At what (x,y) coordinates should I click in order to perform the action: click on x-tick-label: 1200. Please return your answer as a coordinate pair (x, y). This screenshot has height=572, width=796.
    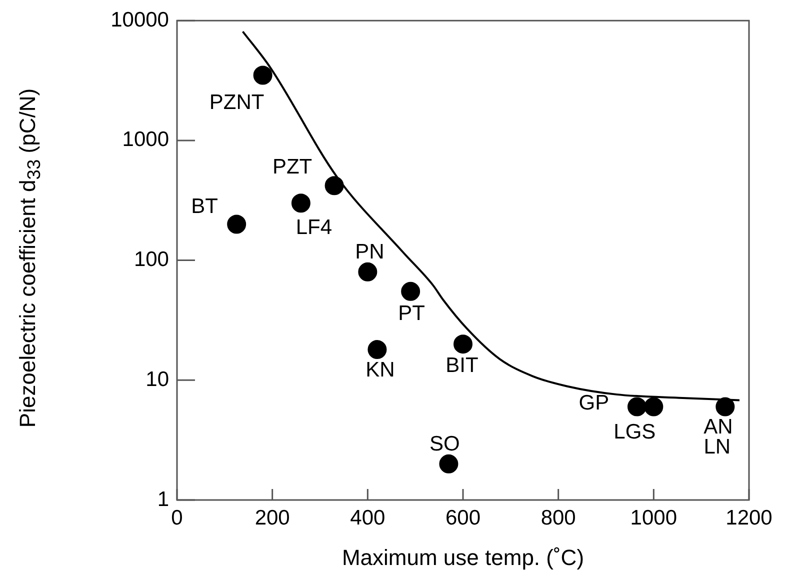
    Looking at the image, I should click on (749, 518).